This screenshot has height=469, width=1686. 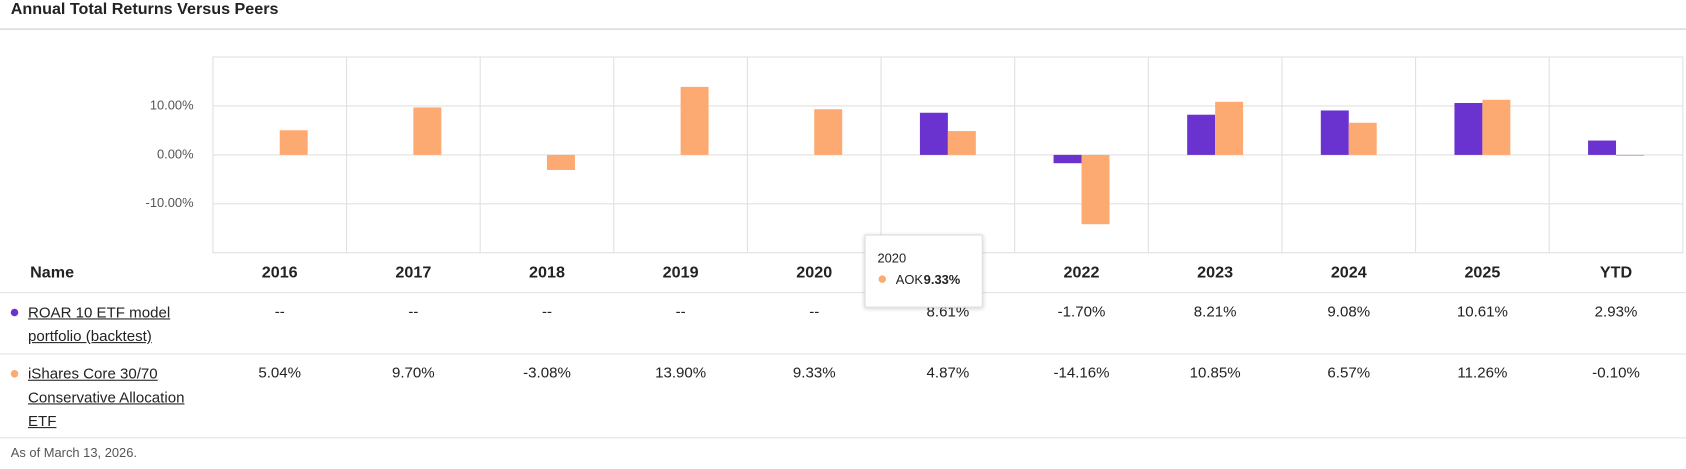 I want to click on column-header: 2023, so click(x=1215, y=272).